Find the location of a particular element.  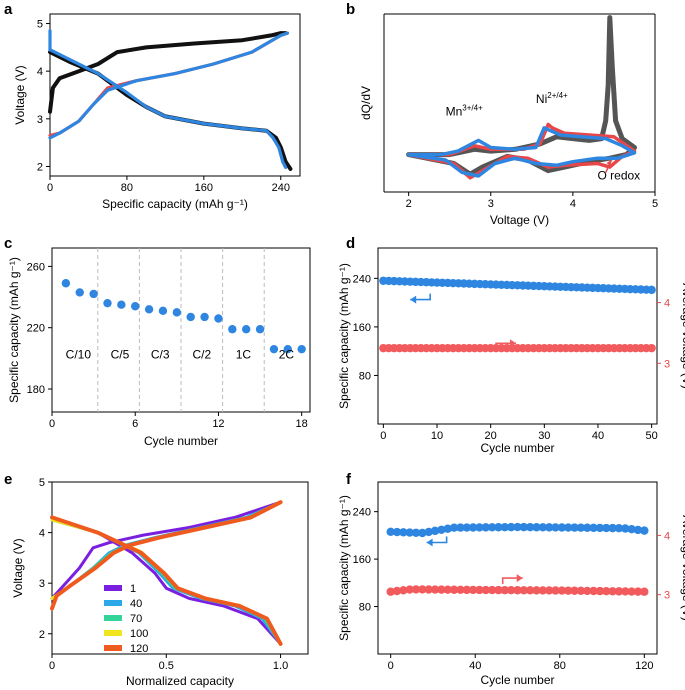

arrow-shaft-d is located at coordinates (506, 346).